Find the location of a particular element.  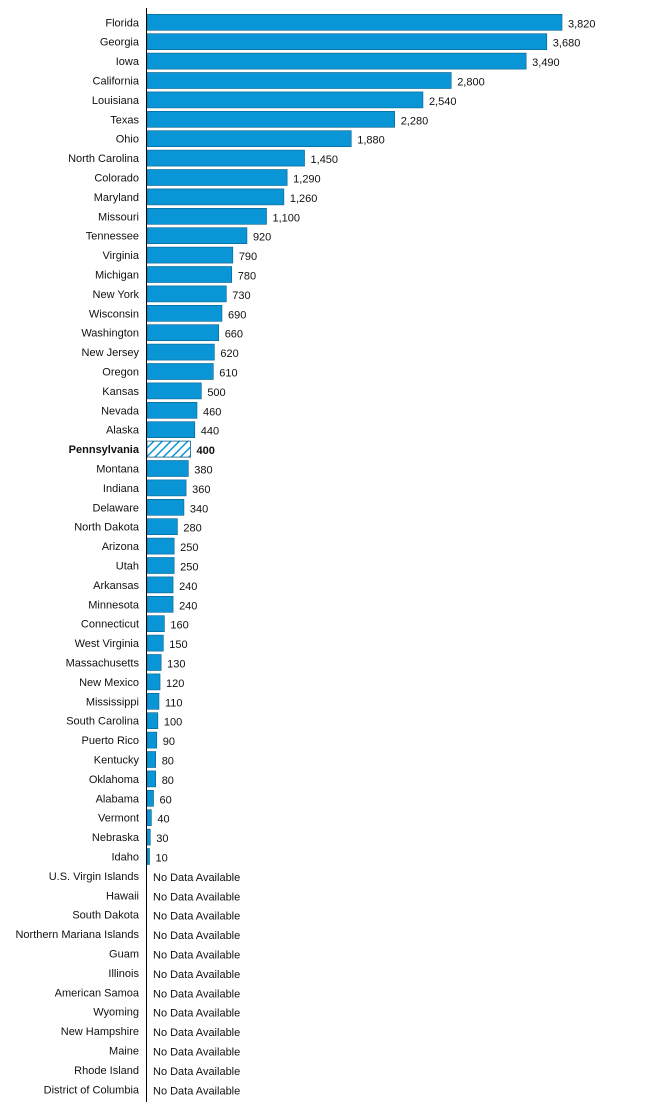

category-label: Iowa is located at coordinates (128, 62).